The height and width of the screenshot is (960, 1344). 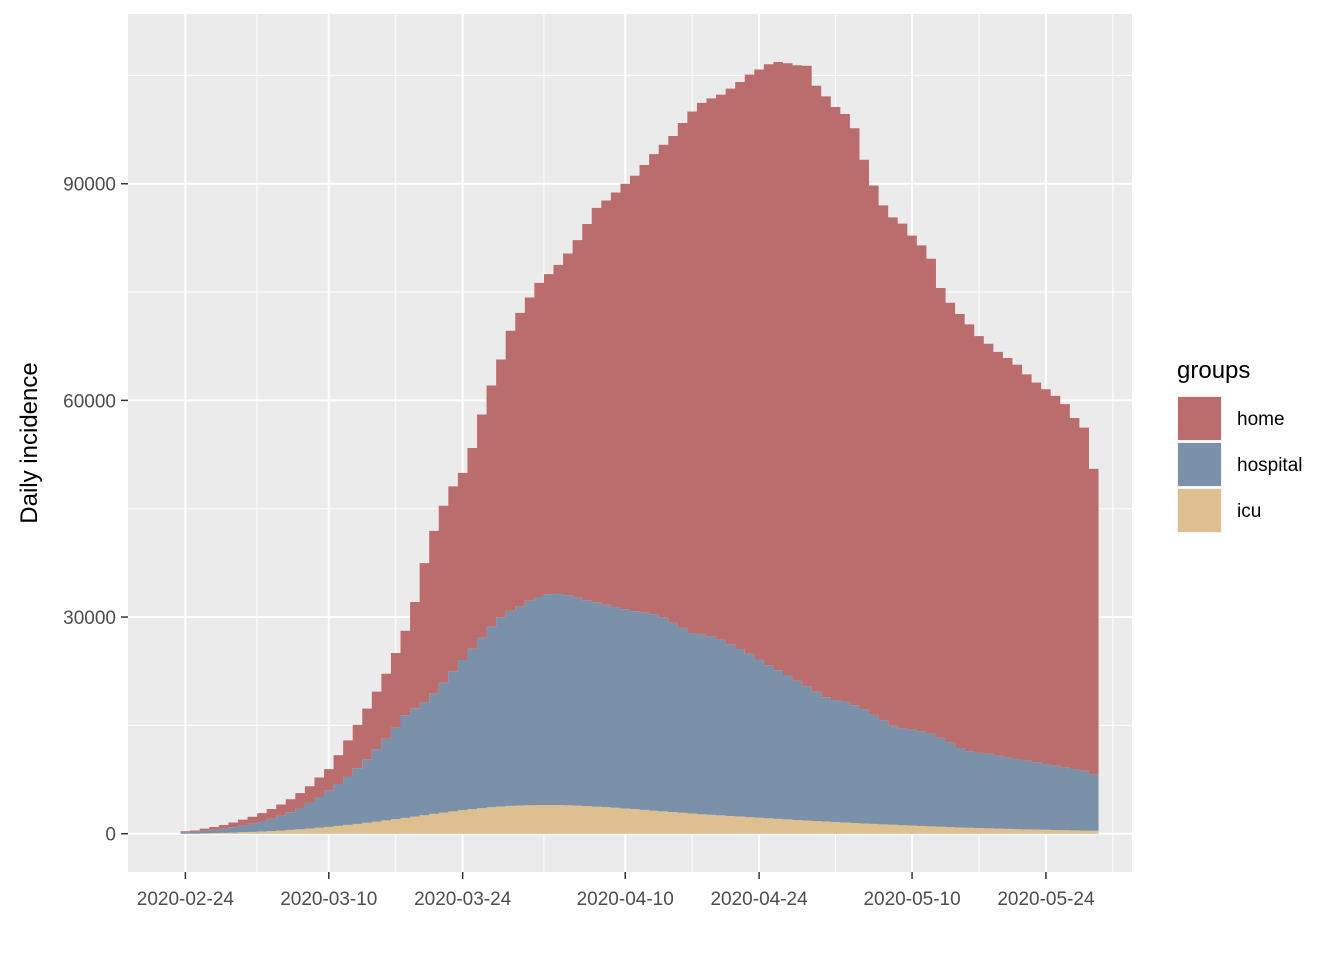 I want to click on x-tick-label: 2020-03-24, so click(x=463, y=899).